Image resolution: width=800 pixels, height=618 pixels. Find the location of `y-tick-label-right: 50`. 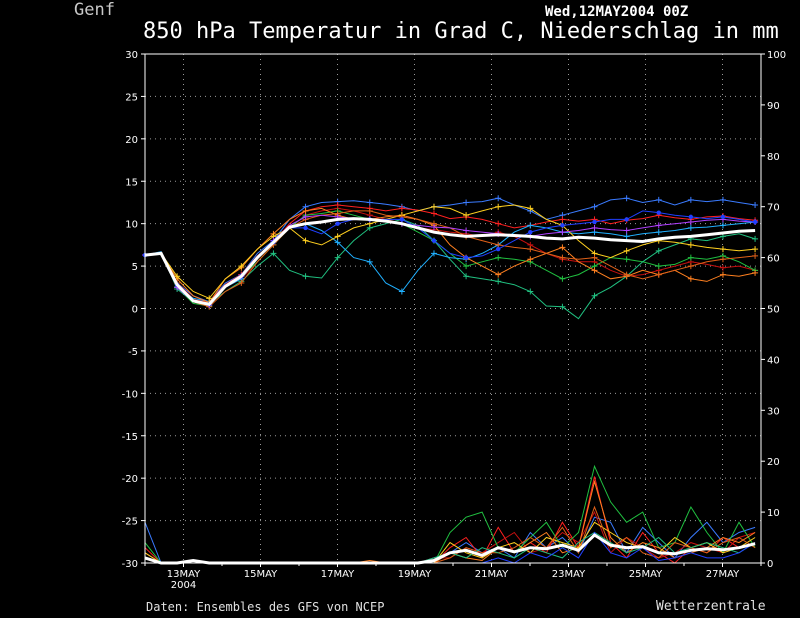

y-tick-label-right: 50 is located at coordinates (773, 310).